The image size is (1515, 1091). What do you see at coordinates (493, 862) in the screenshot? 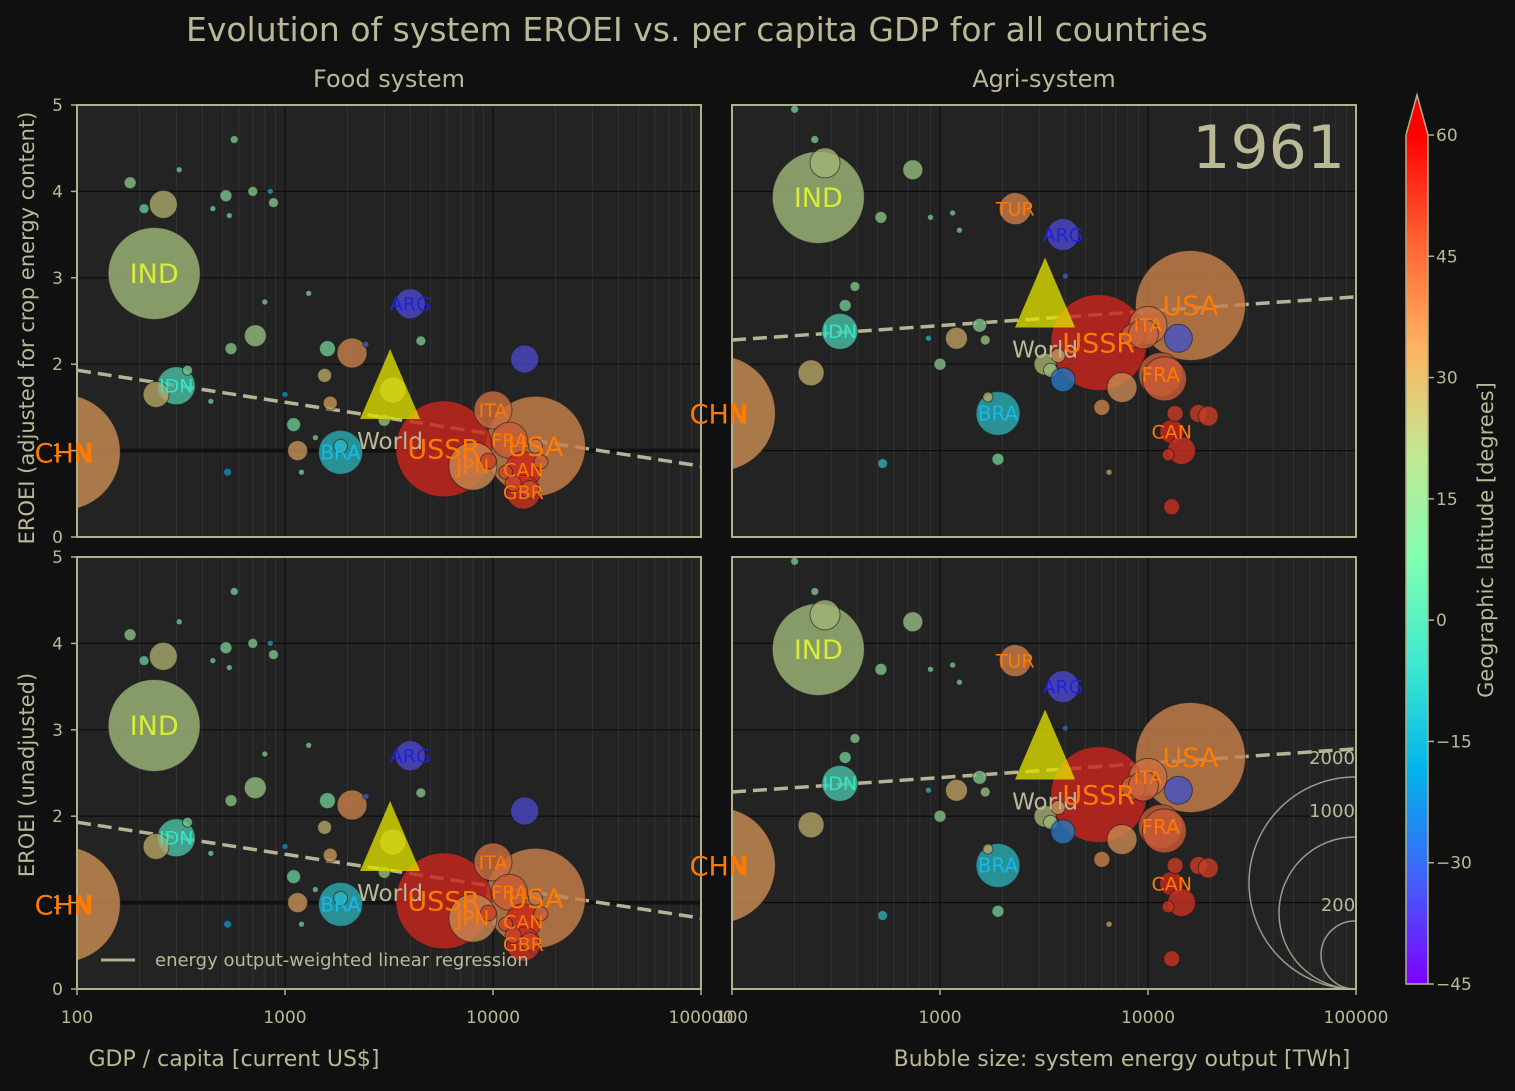
I see `bubble-ita` at bounding box center [493, 862].